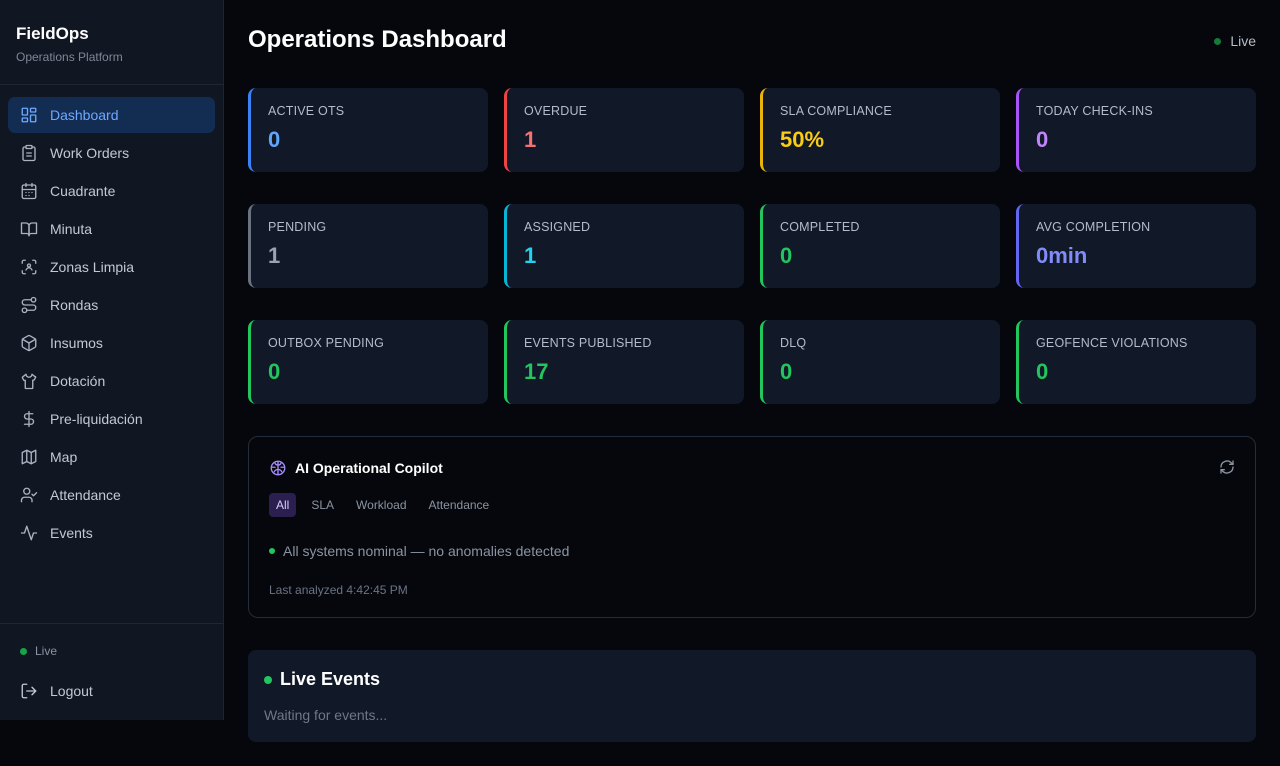  I want to click on book-icon, so click(29, 229).